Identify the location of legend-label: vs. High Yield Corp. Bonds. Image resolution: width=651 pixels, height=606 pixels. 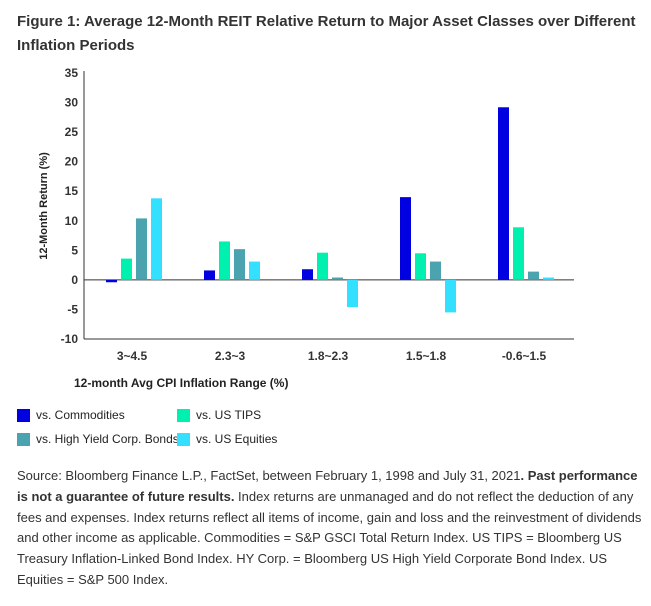
(107, 439).